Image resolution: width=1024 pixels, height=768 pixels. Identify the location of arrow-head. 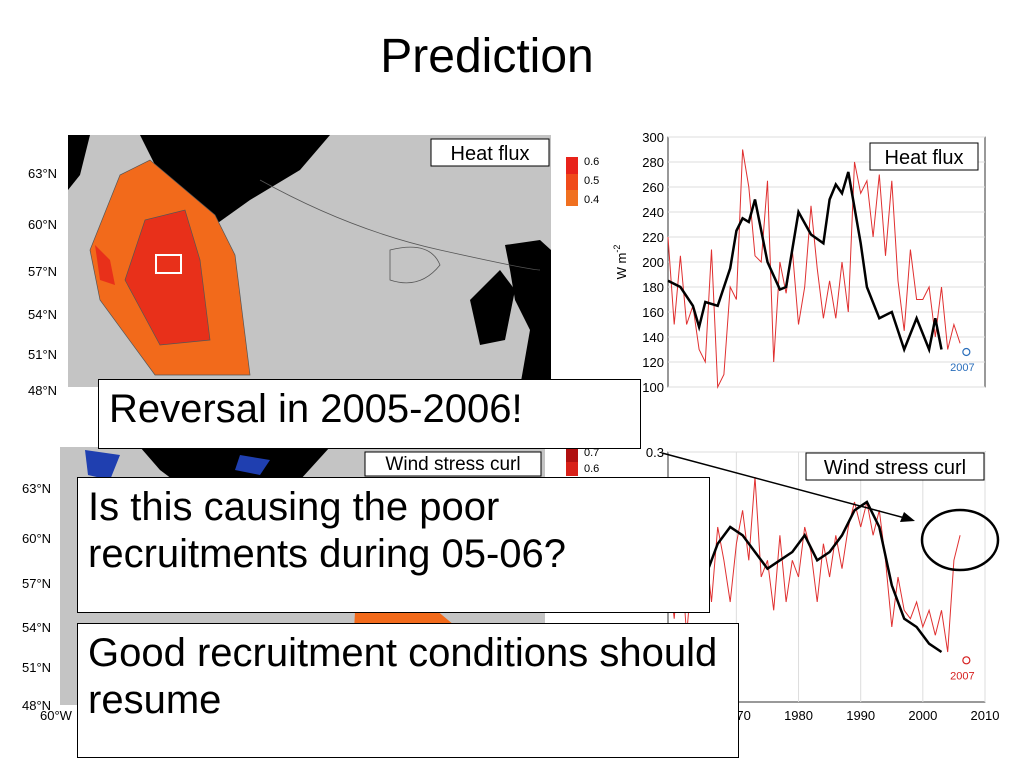
(907, 517).